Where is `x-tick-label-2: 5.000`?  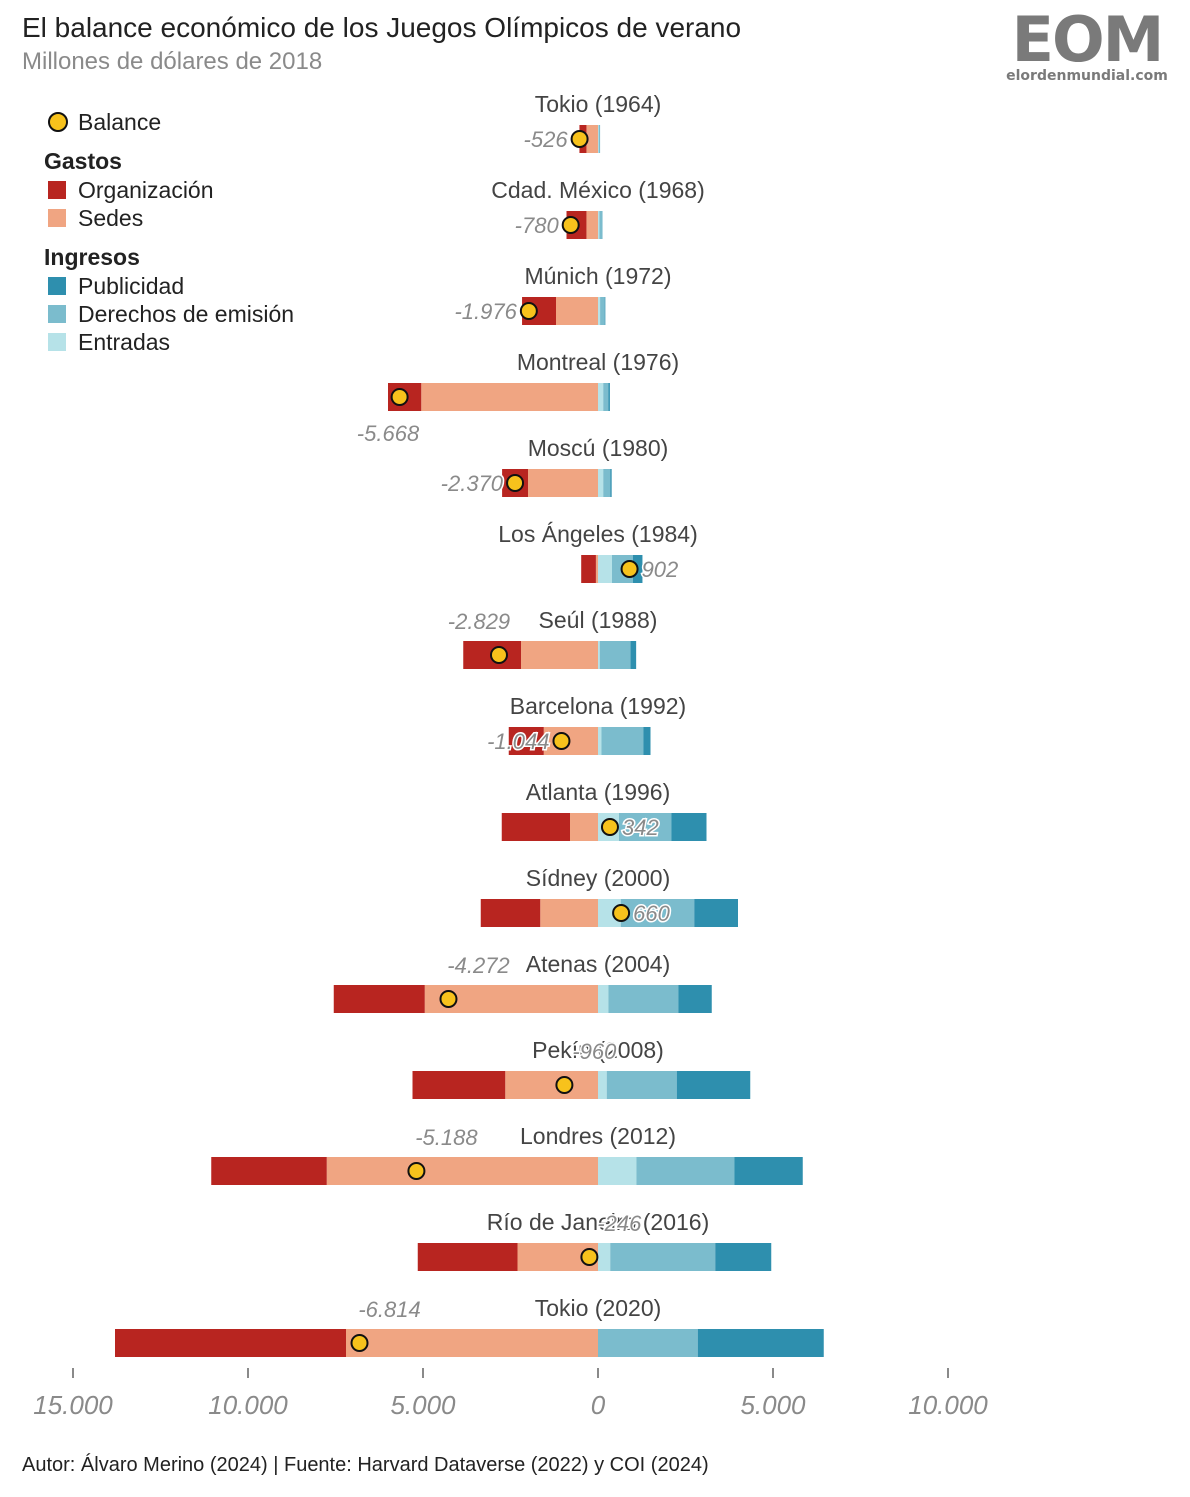
x-tick-label-2: 5.000 is located at coordinates (423, 1405).